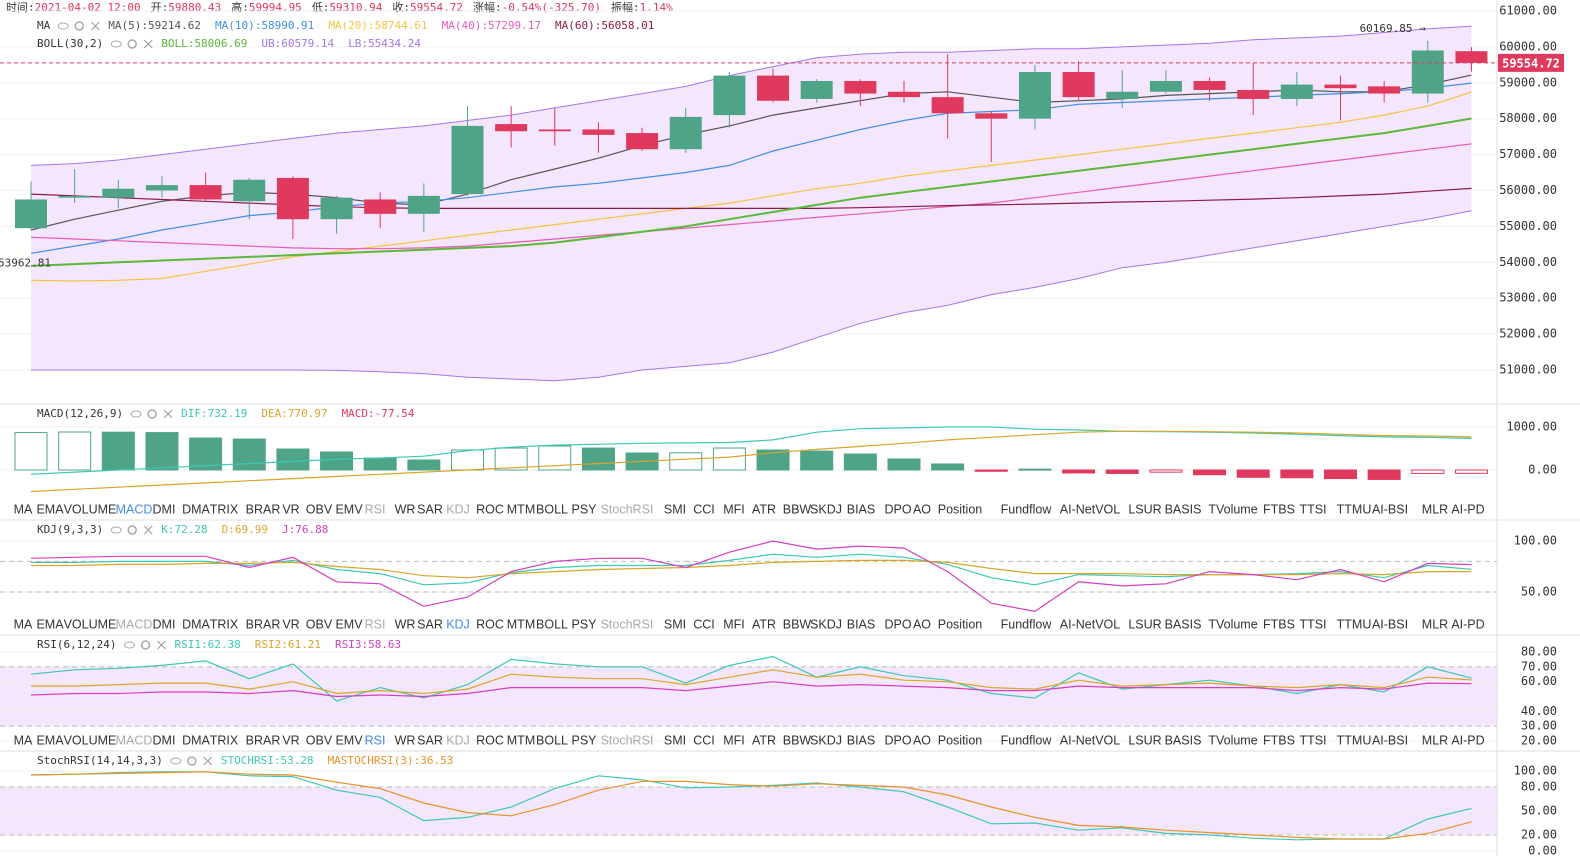 The height and width of the screenshot is (856, 1580). What do you see at coordinates (922, 509) in the screenshot?
I see `indicator-tab: AO` at bounding box center [922, 509].